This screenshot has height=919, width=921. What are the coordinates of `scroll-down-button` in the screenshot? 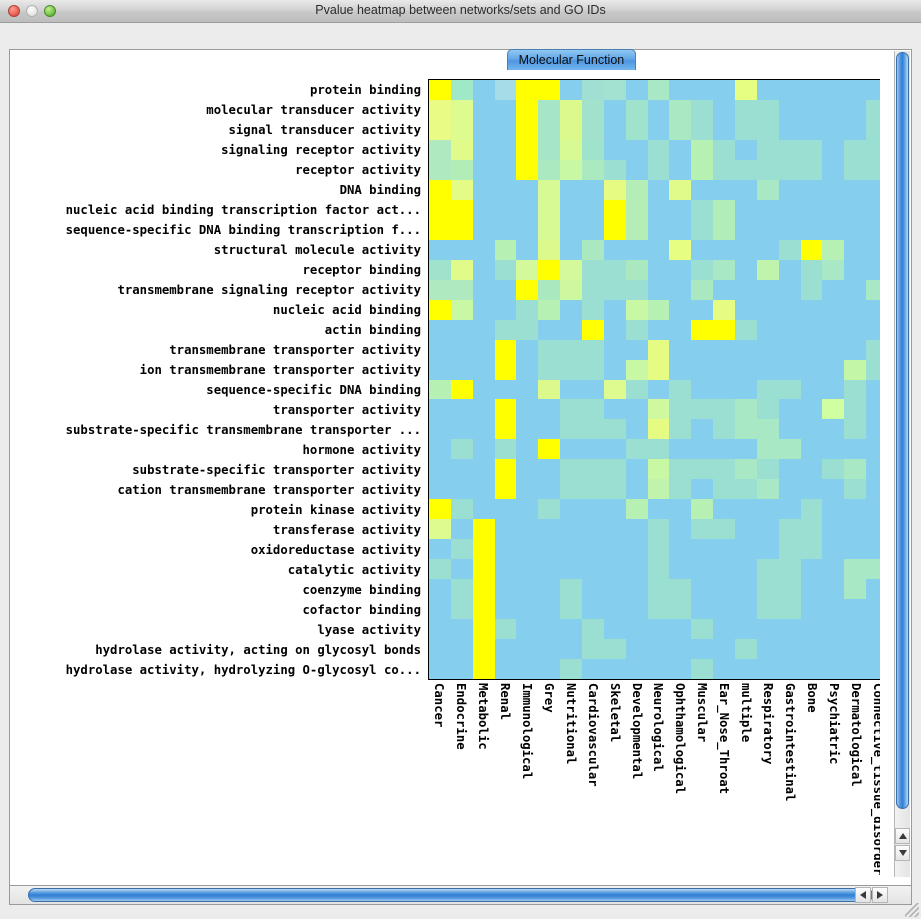 It's located at (902, 853).